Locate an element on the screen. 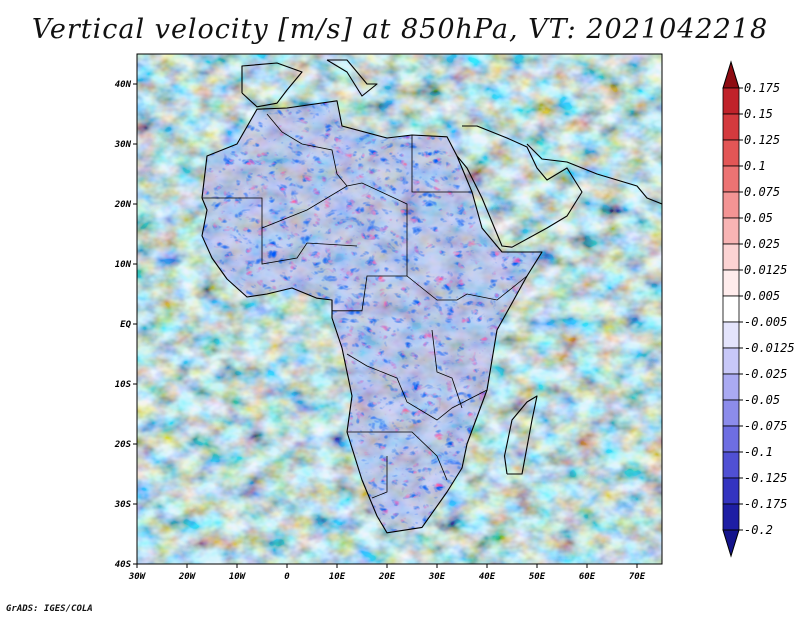  lat-tick-label: 40S is located at coordinates (123, 565).